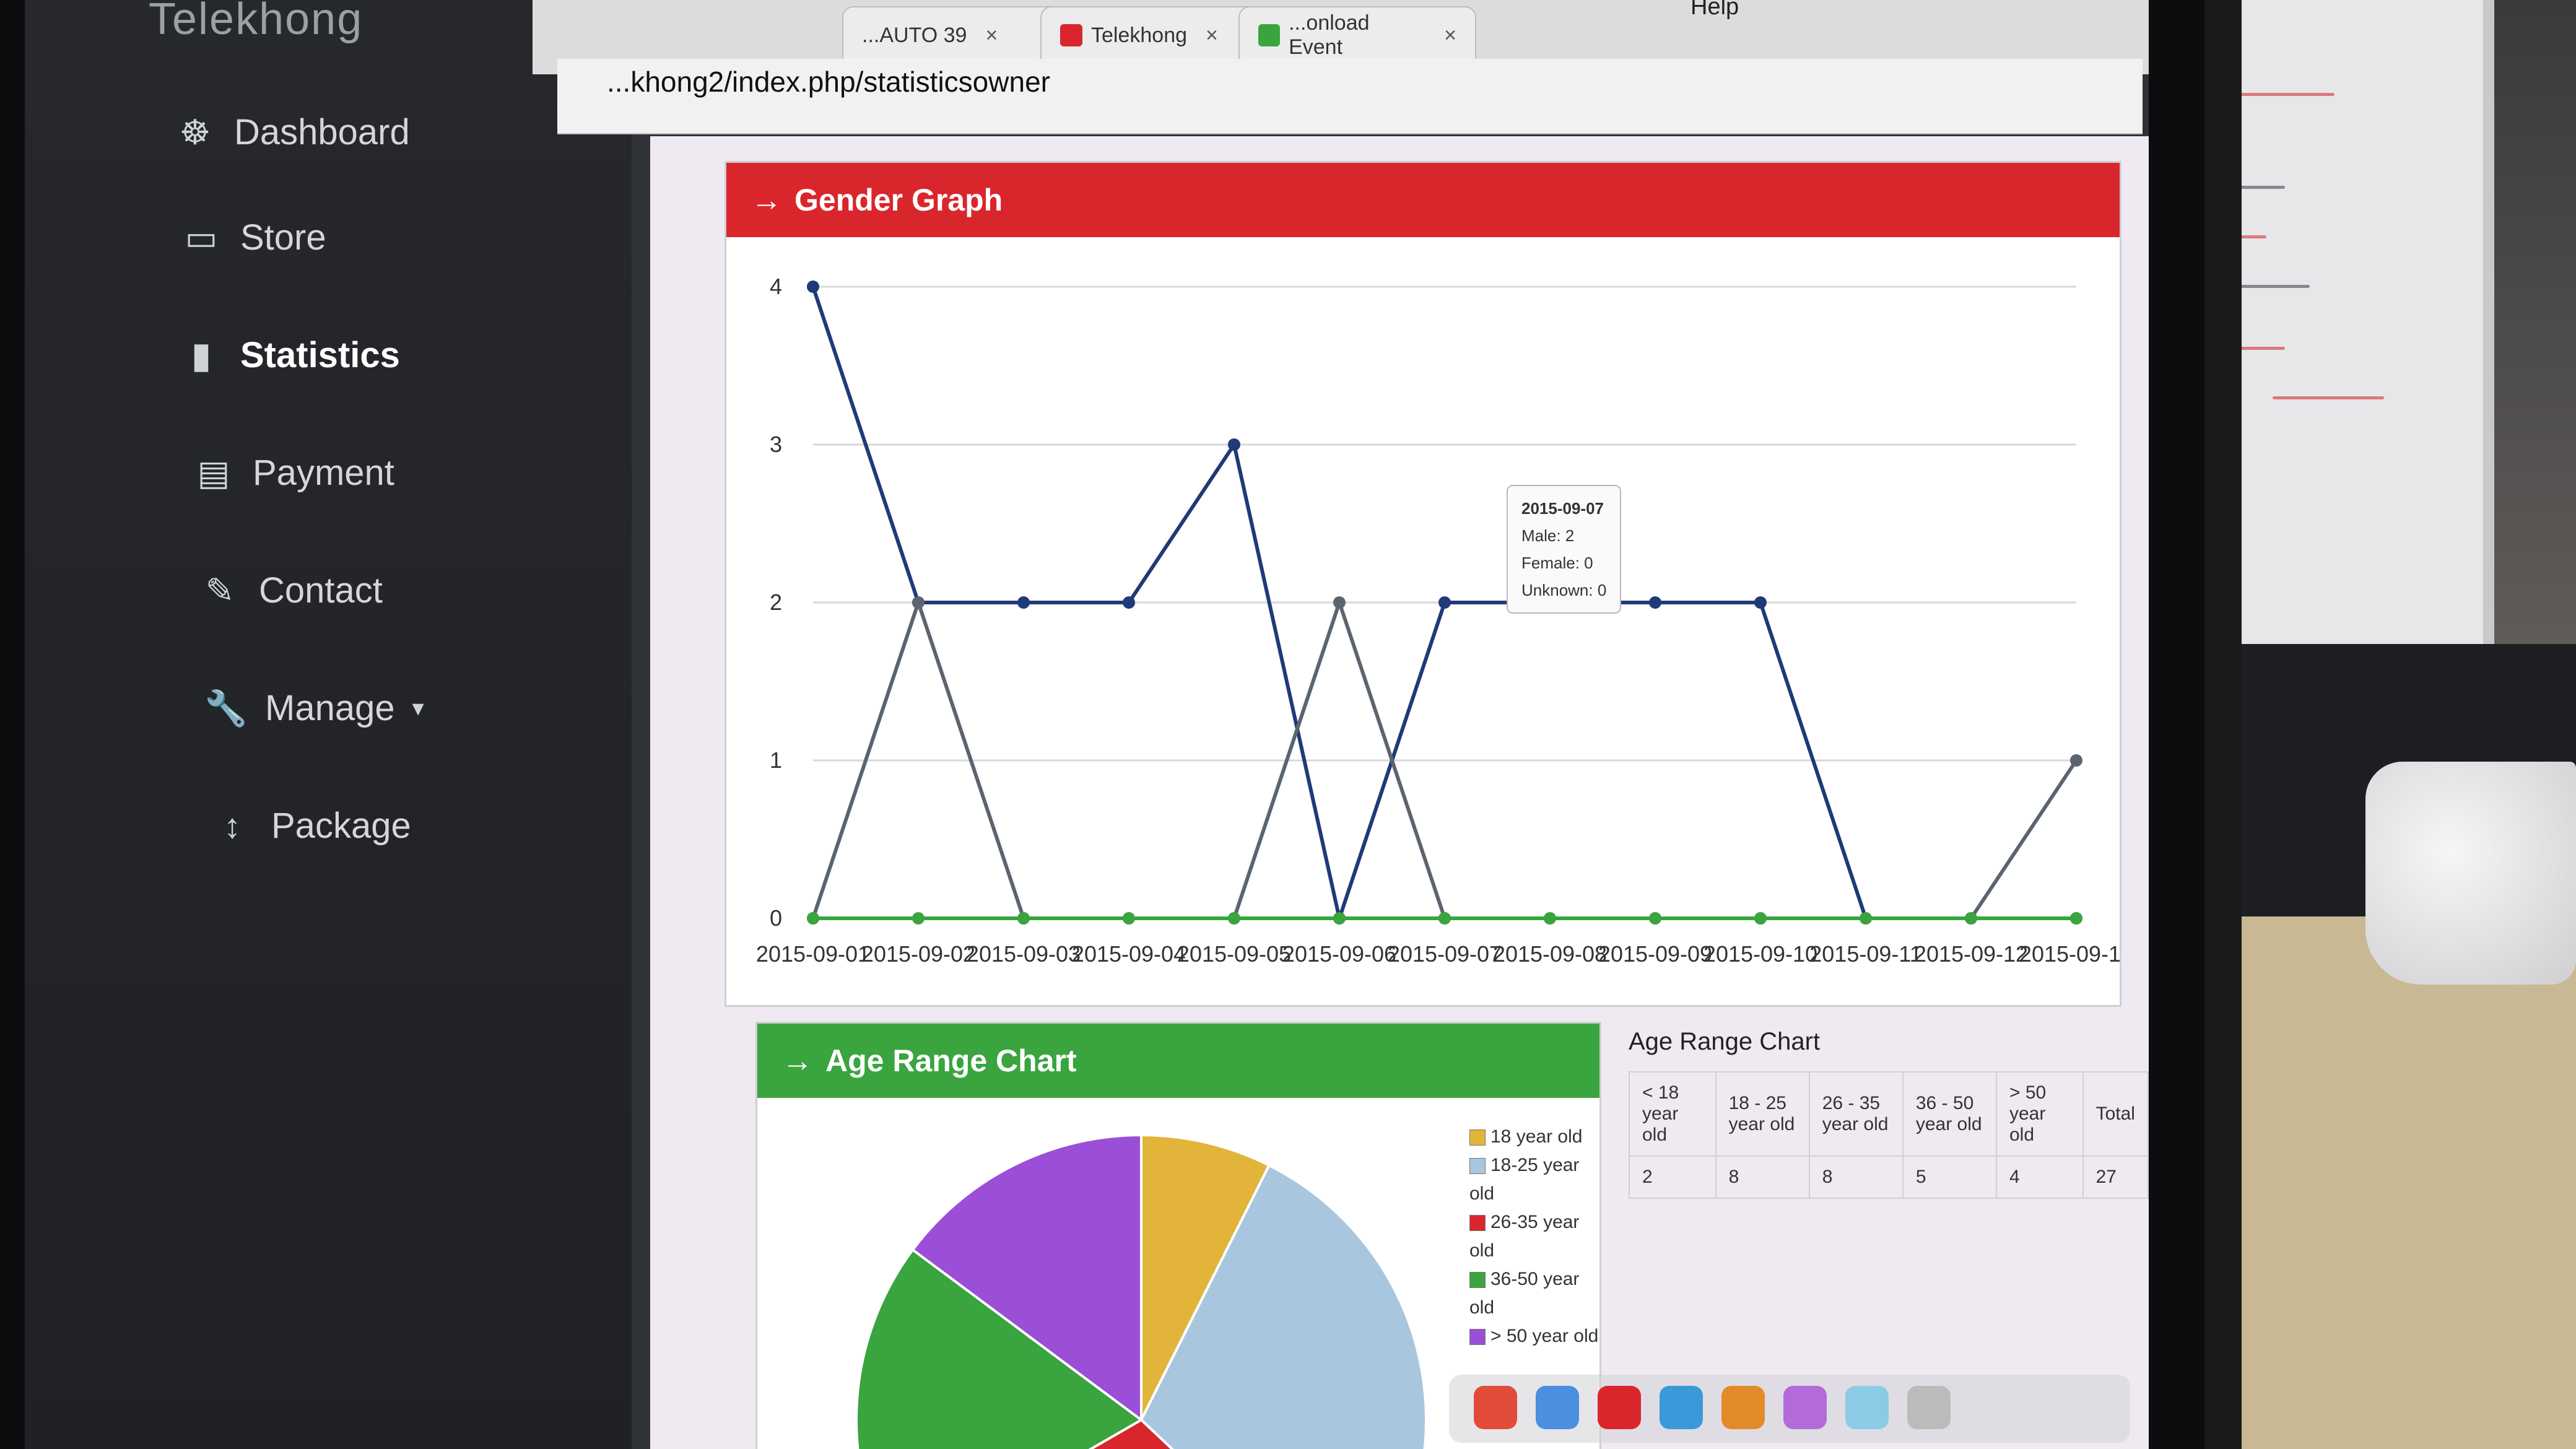 This screenshot has height=1449, width=2576. Describe the element at coordinates (1564, 549) in the screenshot. I see `chart-tooltip: 2015-09-07 Male: 2 Female: 0 Unknown: 0` at that location.